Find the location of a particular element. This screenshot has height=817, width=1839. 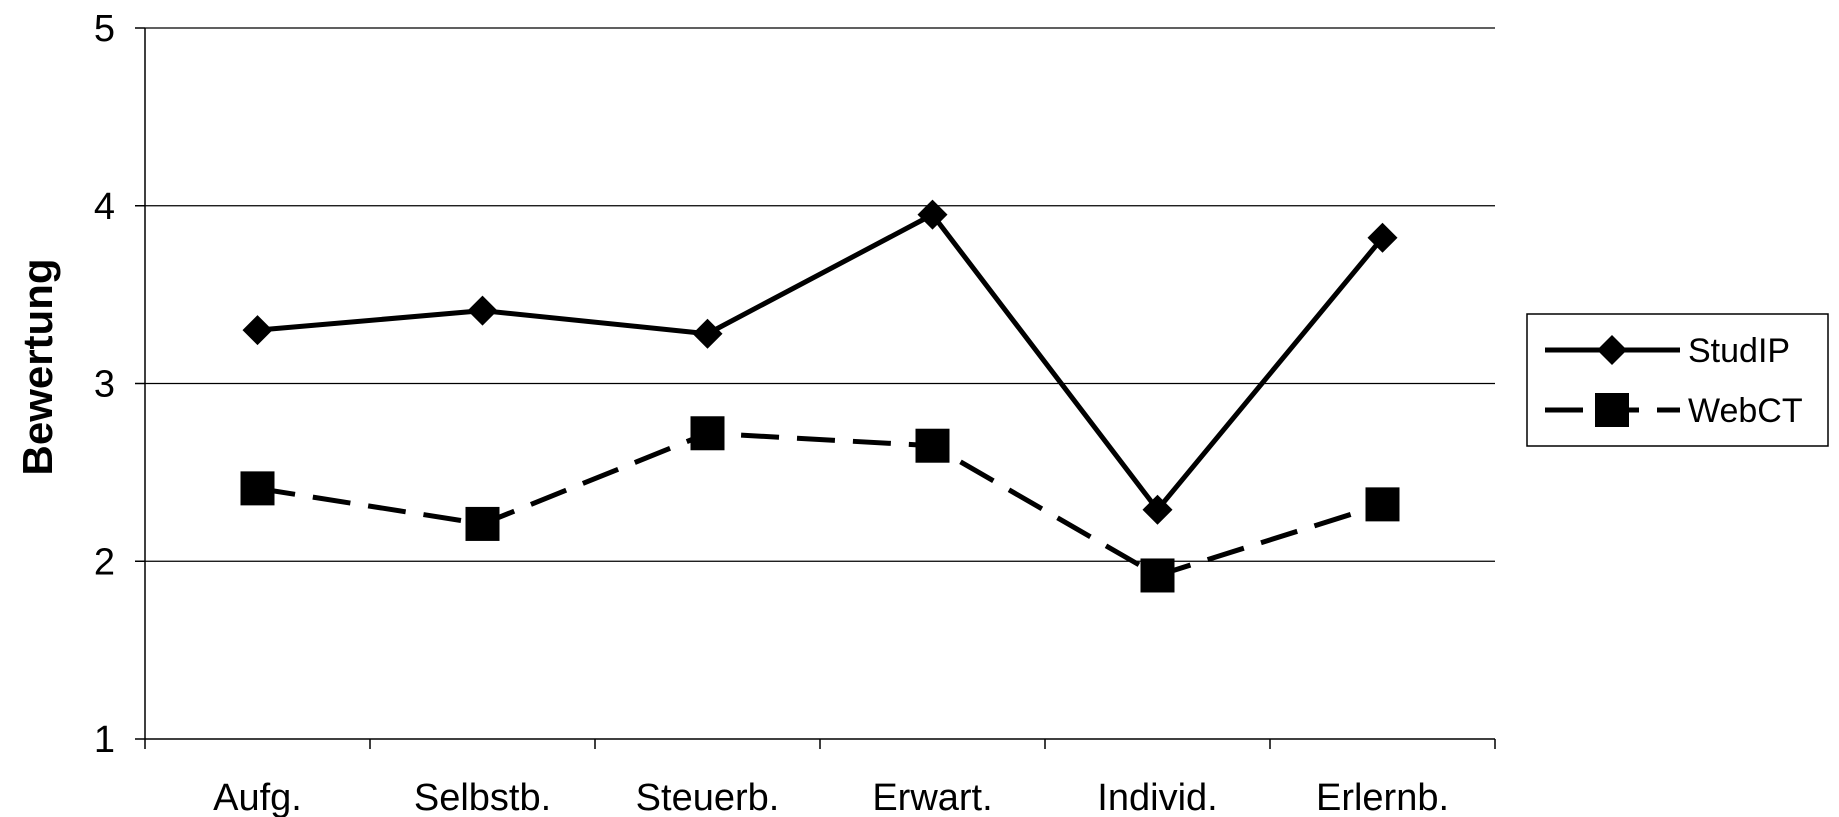

y-tick-label: 1 is located at coordinates (104, 740).